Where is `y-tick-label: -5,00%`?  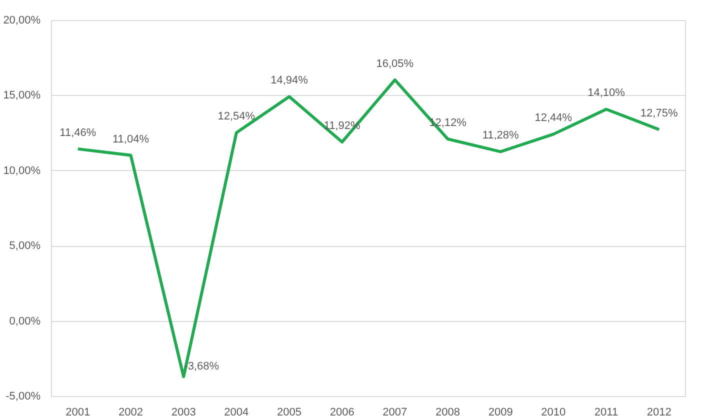
y-tick-label: -5,00% is located at coordinates (23, 396).